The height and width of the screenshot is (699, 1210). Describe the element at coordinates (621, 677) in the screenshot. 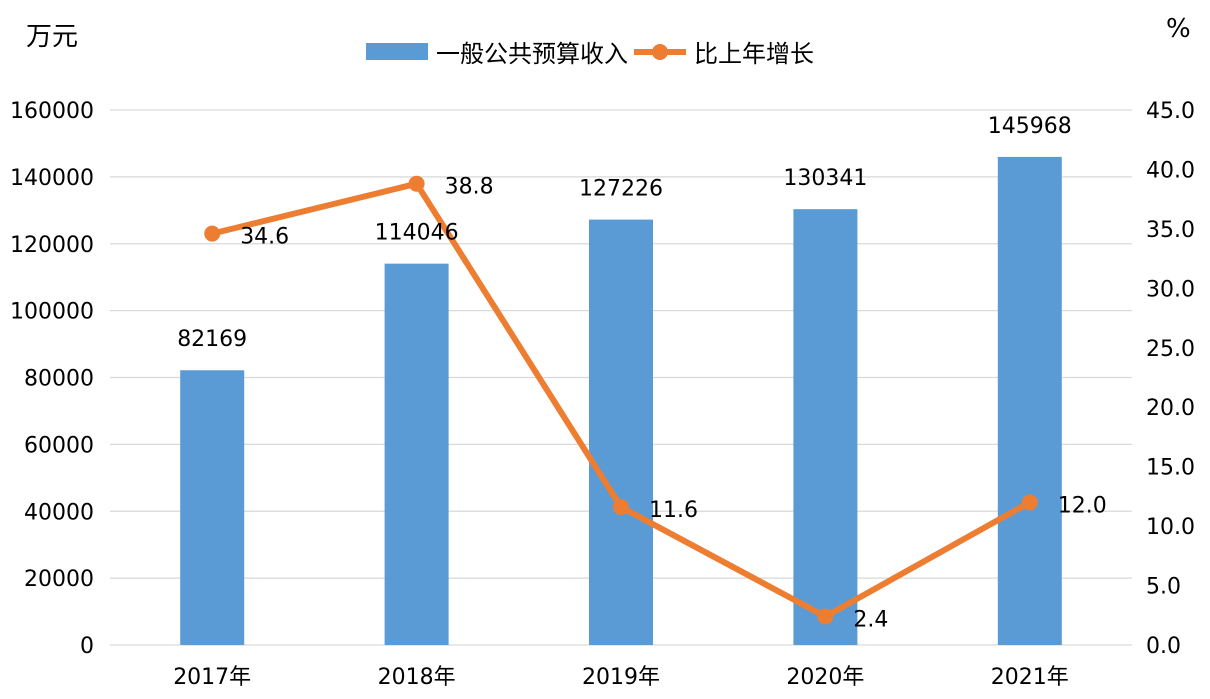

I see `x-tick-label: 2019年` at that location.